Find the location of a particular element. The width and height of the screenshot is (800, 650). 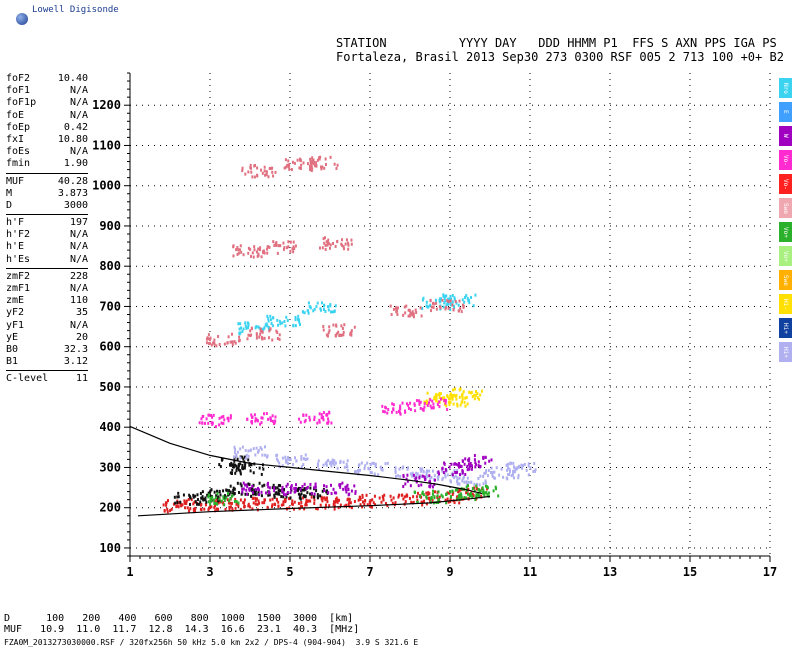

param-row: yF1 N/A is located at coordinates (47, 326).